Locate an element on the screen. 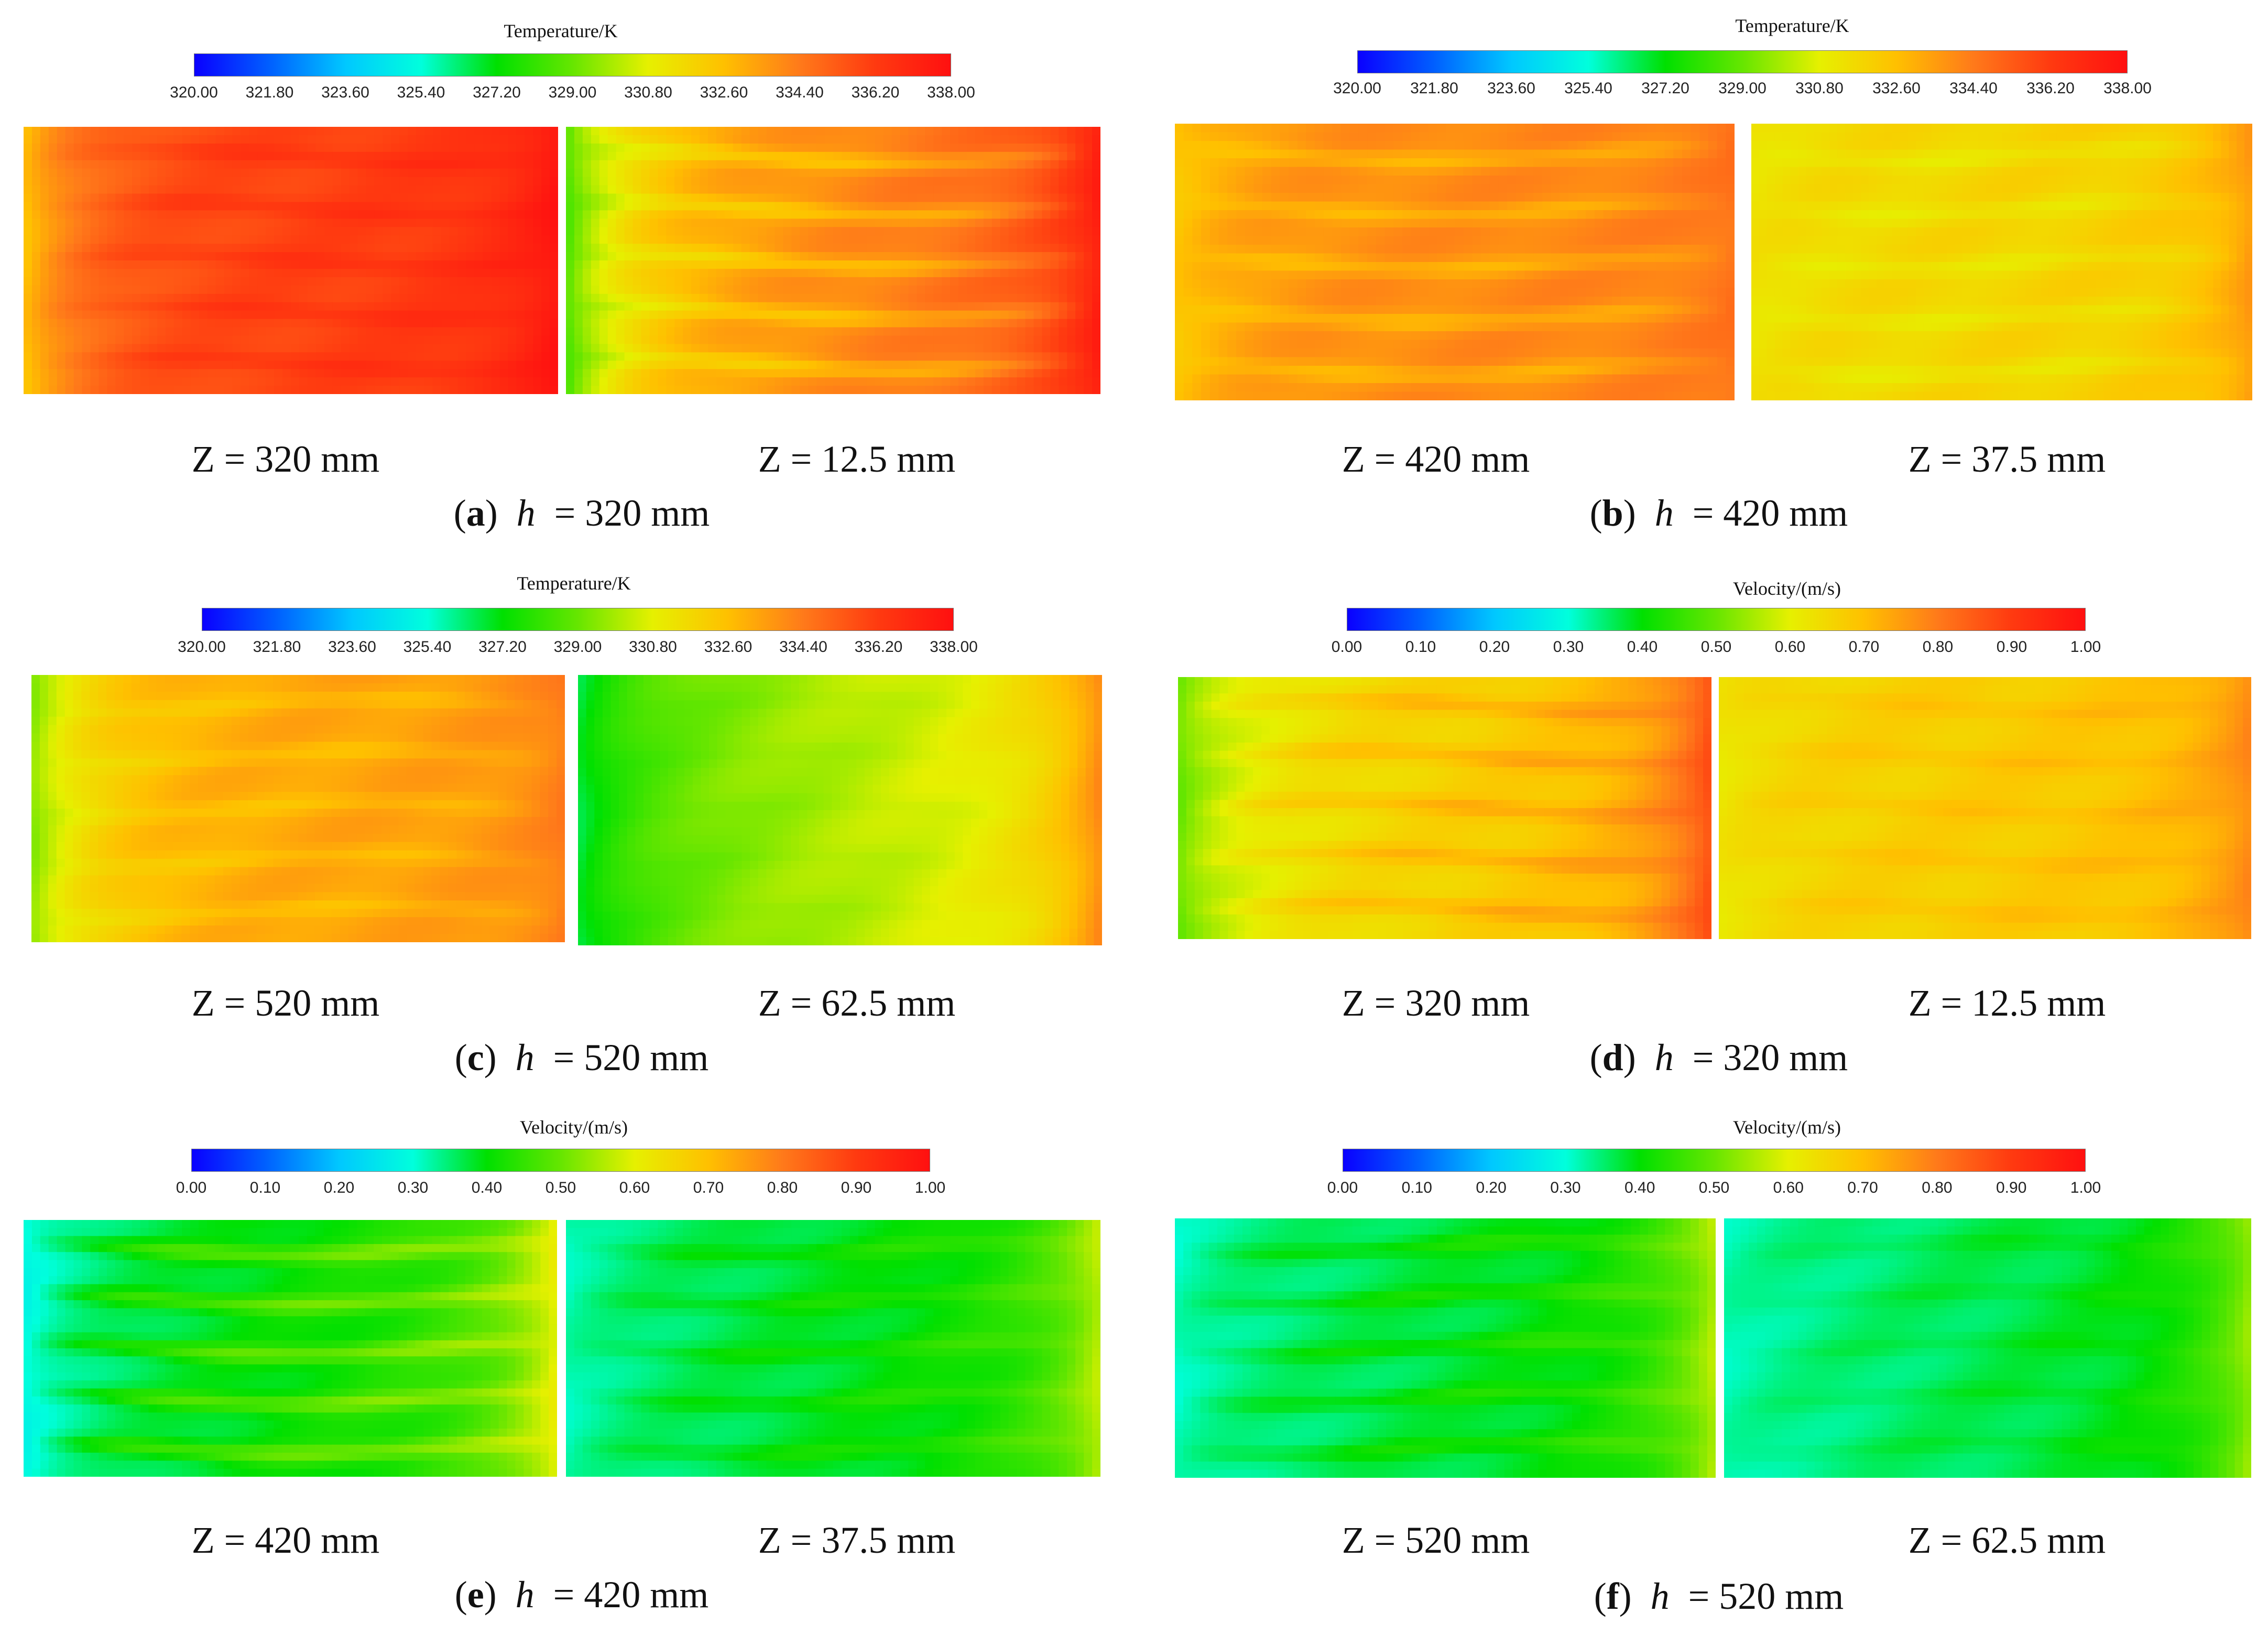 Image resolution: width=2268 pixels, height=1635 pixels. colorbar-tick-label: 330.80 is located at coordinates (648, 93).